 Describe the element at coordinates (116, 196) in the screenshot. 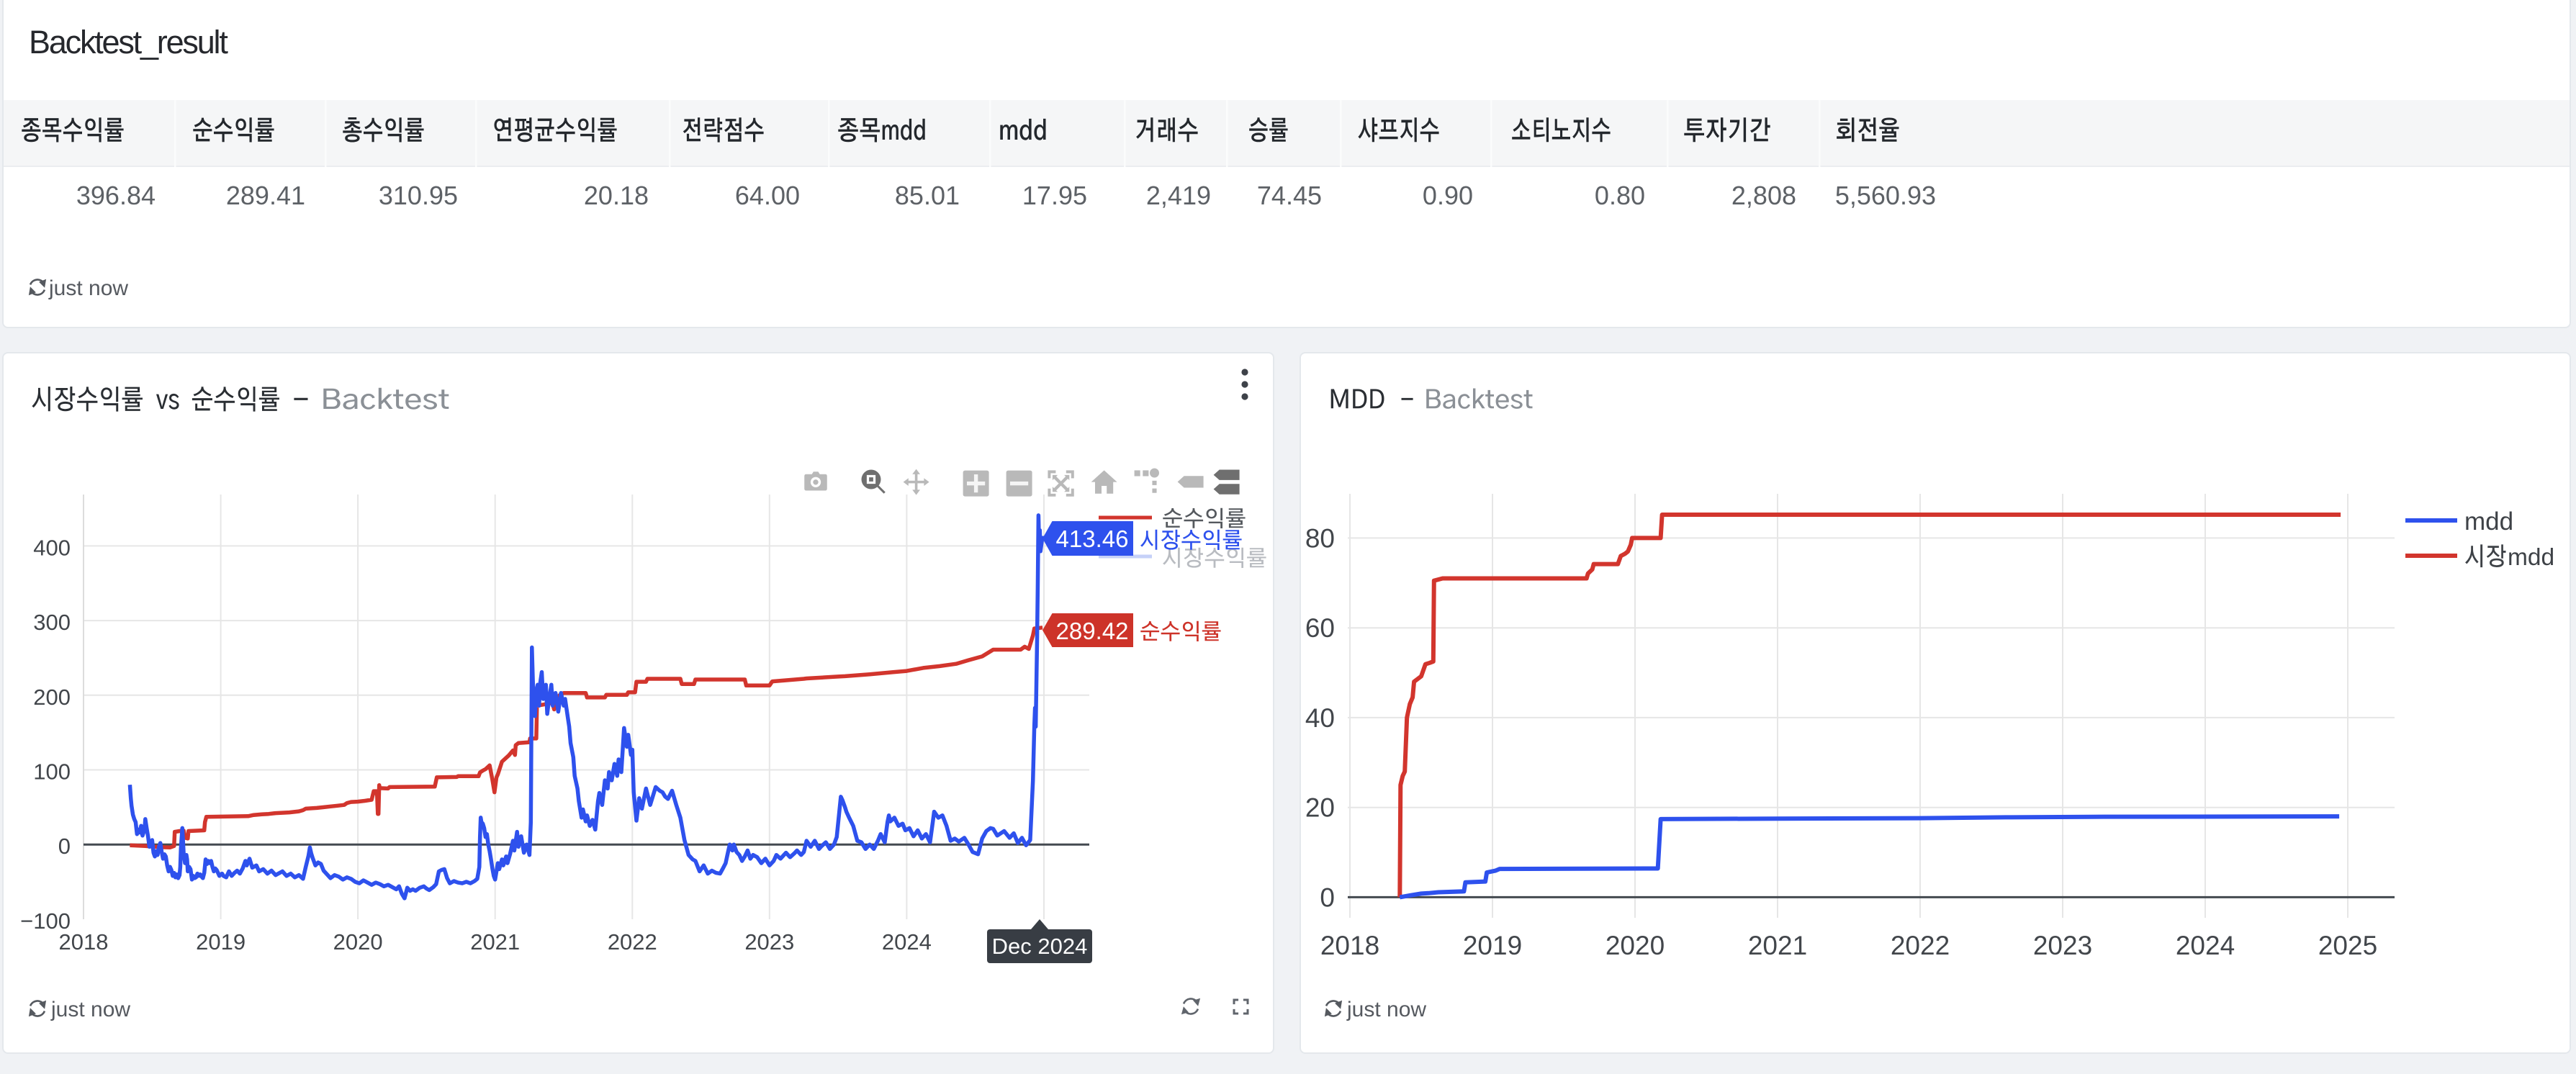

I see `svg-text: 396.84` at that location.